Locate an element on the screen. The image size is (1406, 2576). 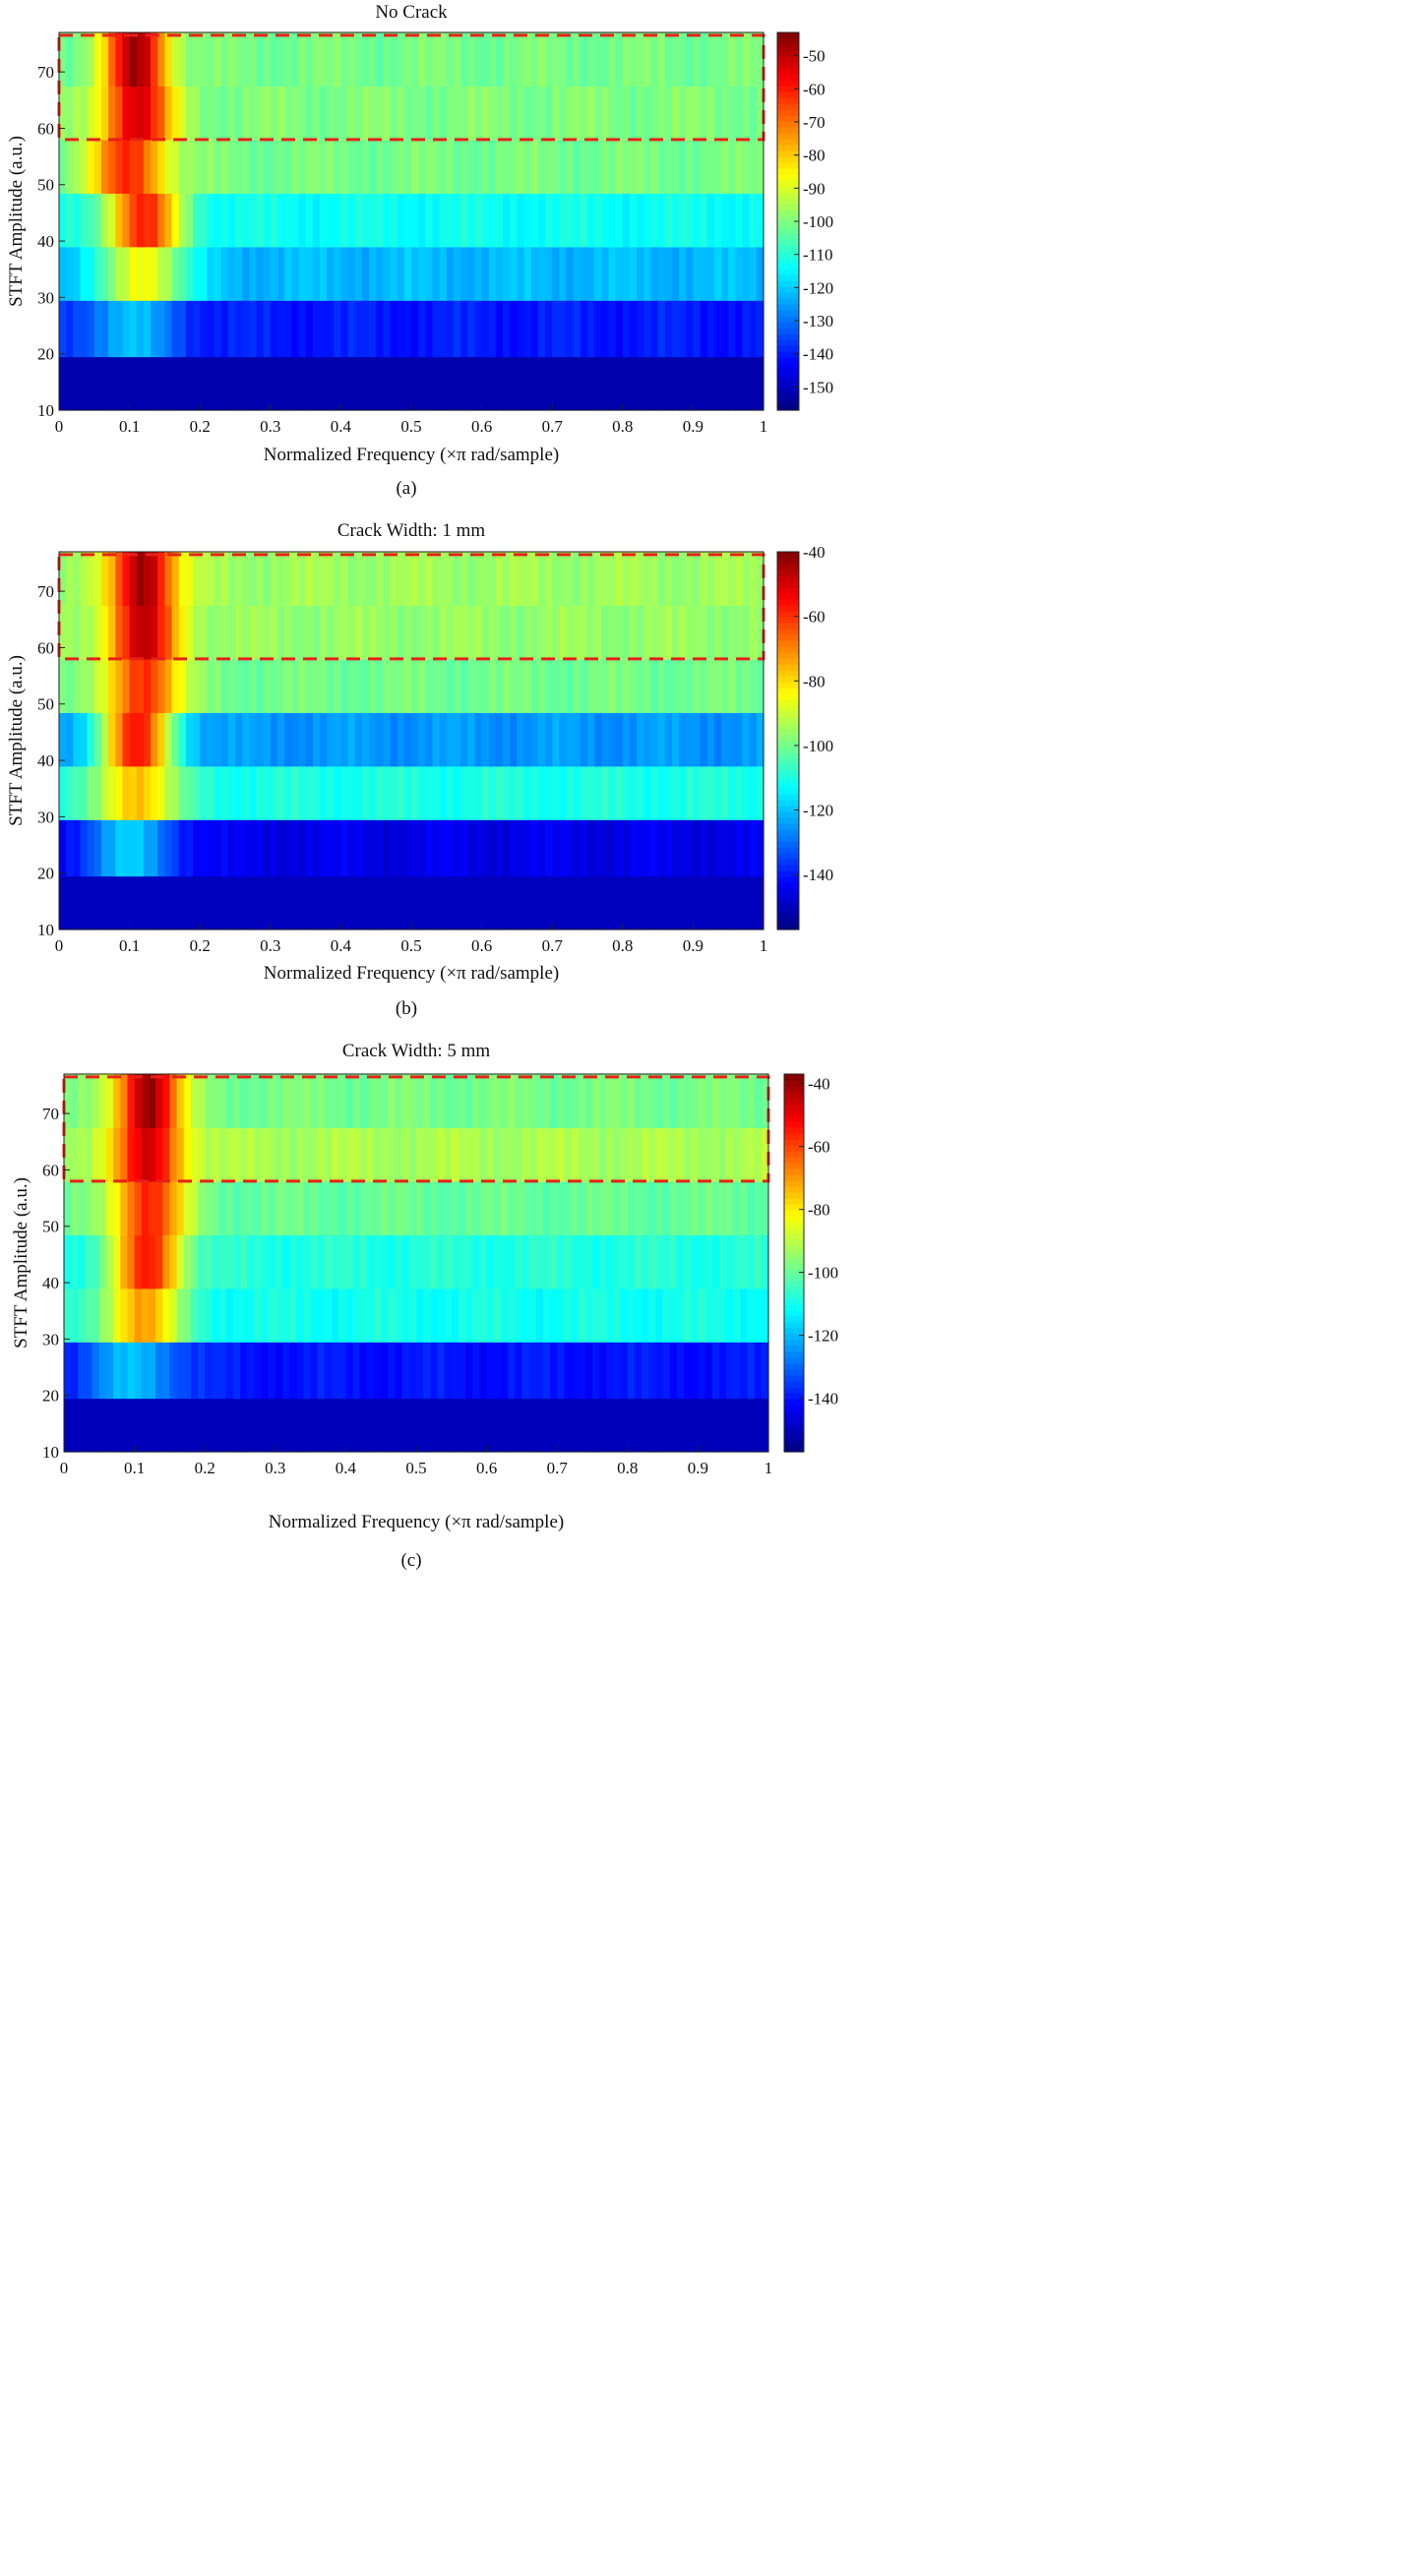
panel-label: (c) is located at coordinates (410, 1560).